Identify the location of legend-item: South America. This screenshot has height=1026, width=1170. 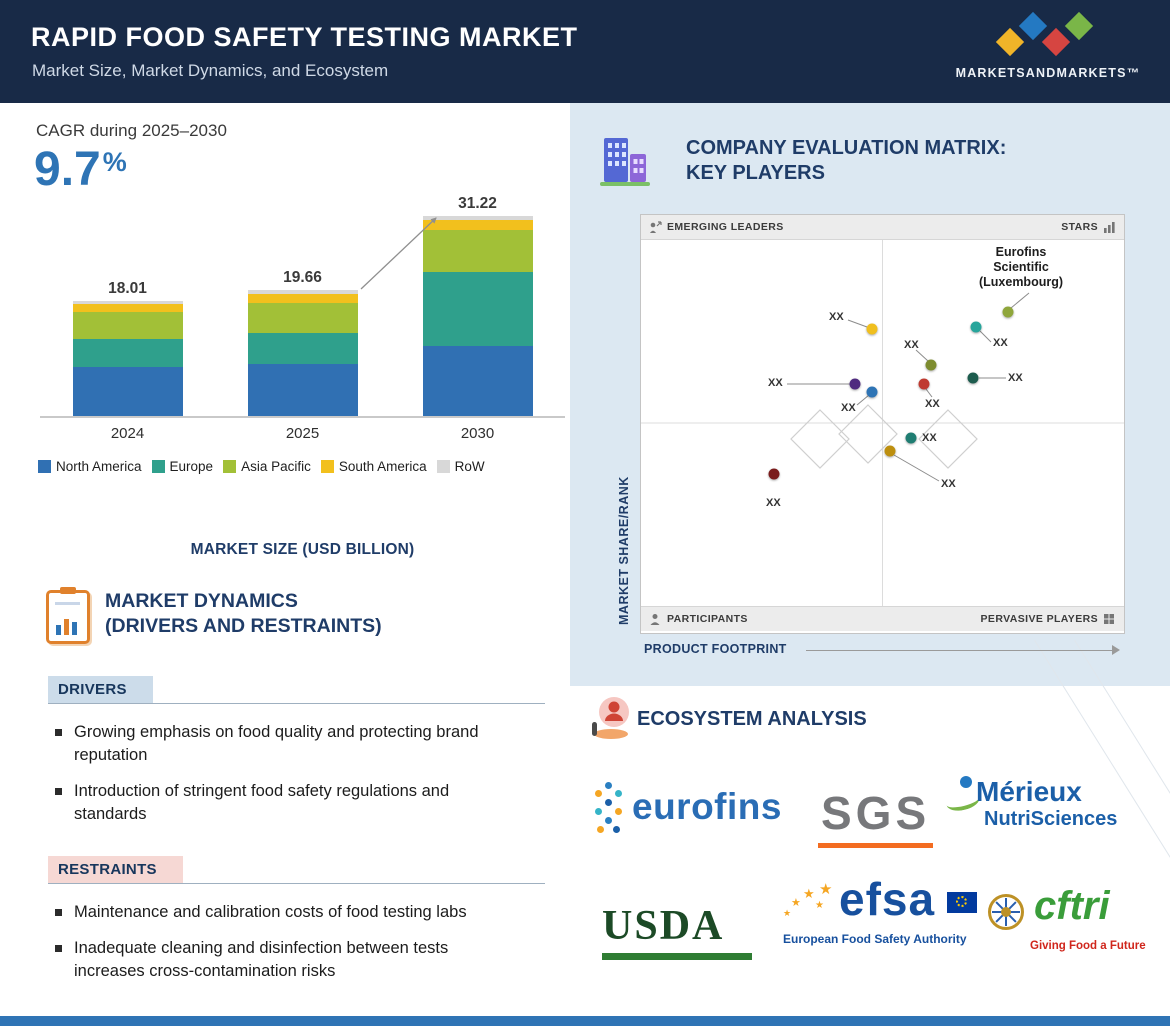
(373, 466).